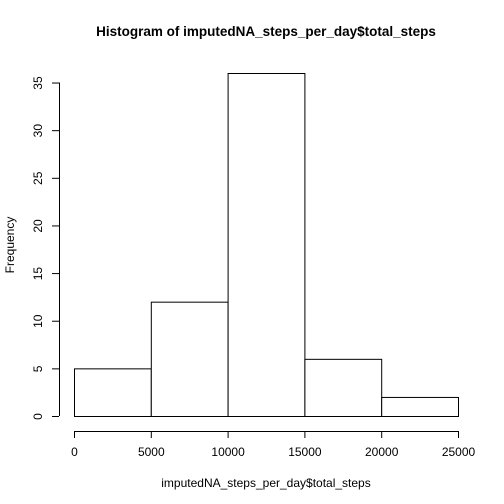 This screenshot has height=504, width=504. Describe the element at coordinates (38, 226) in the screenshot. I see `y-tick-label-4: 20` at that location.